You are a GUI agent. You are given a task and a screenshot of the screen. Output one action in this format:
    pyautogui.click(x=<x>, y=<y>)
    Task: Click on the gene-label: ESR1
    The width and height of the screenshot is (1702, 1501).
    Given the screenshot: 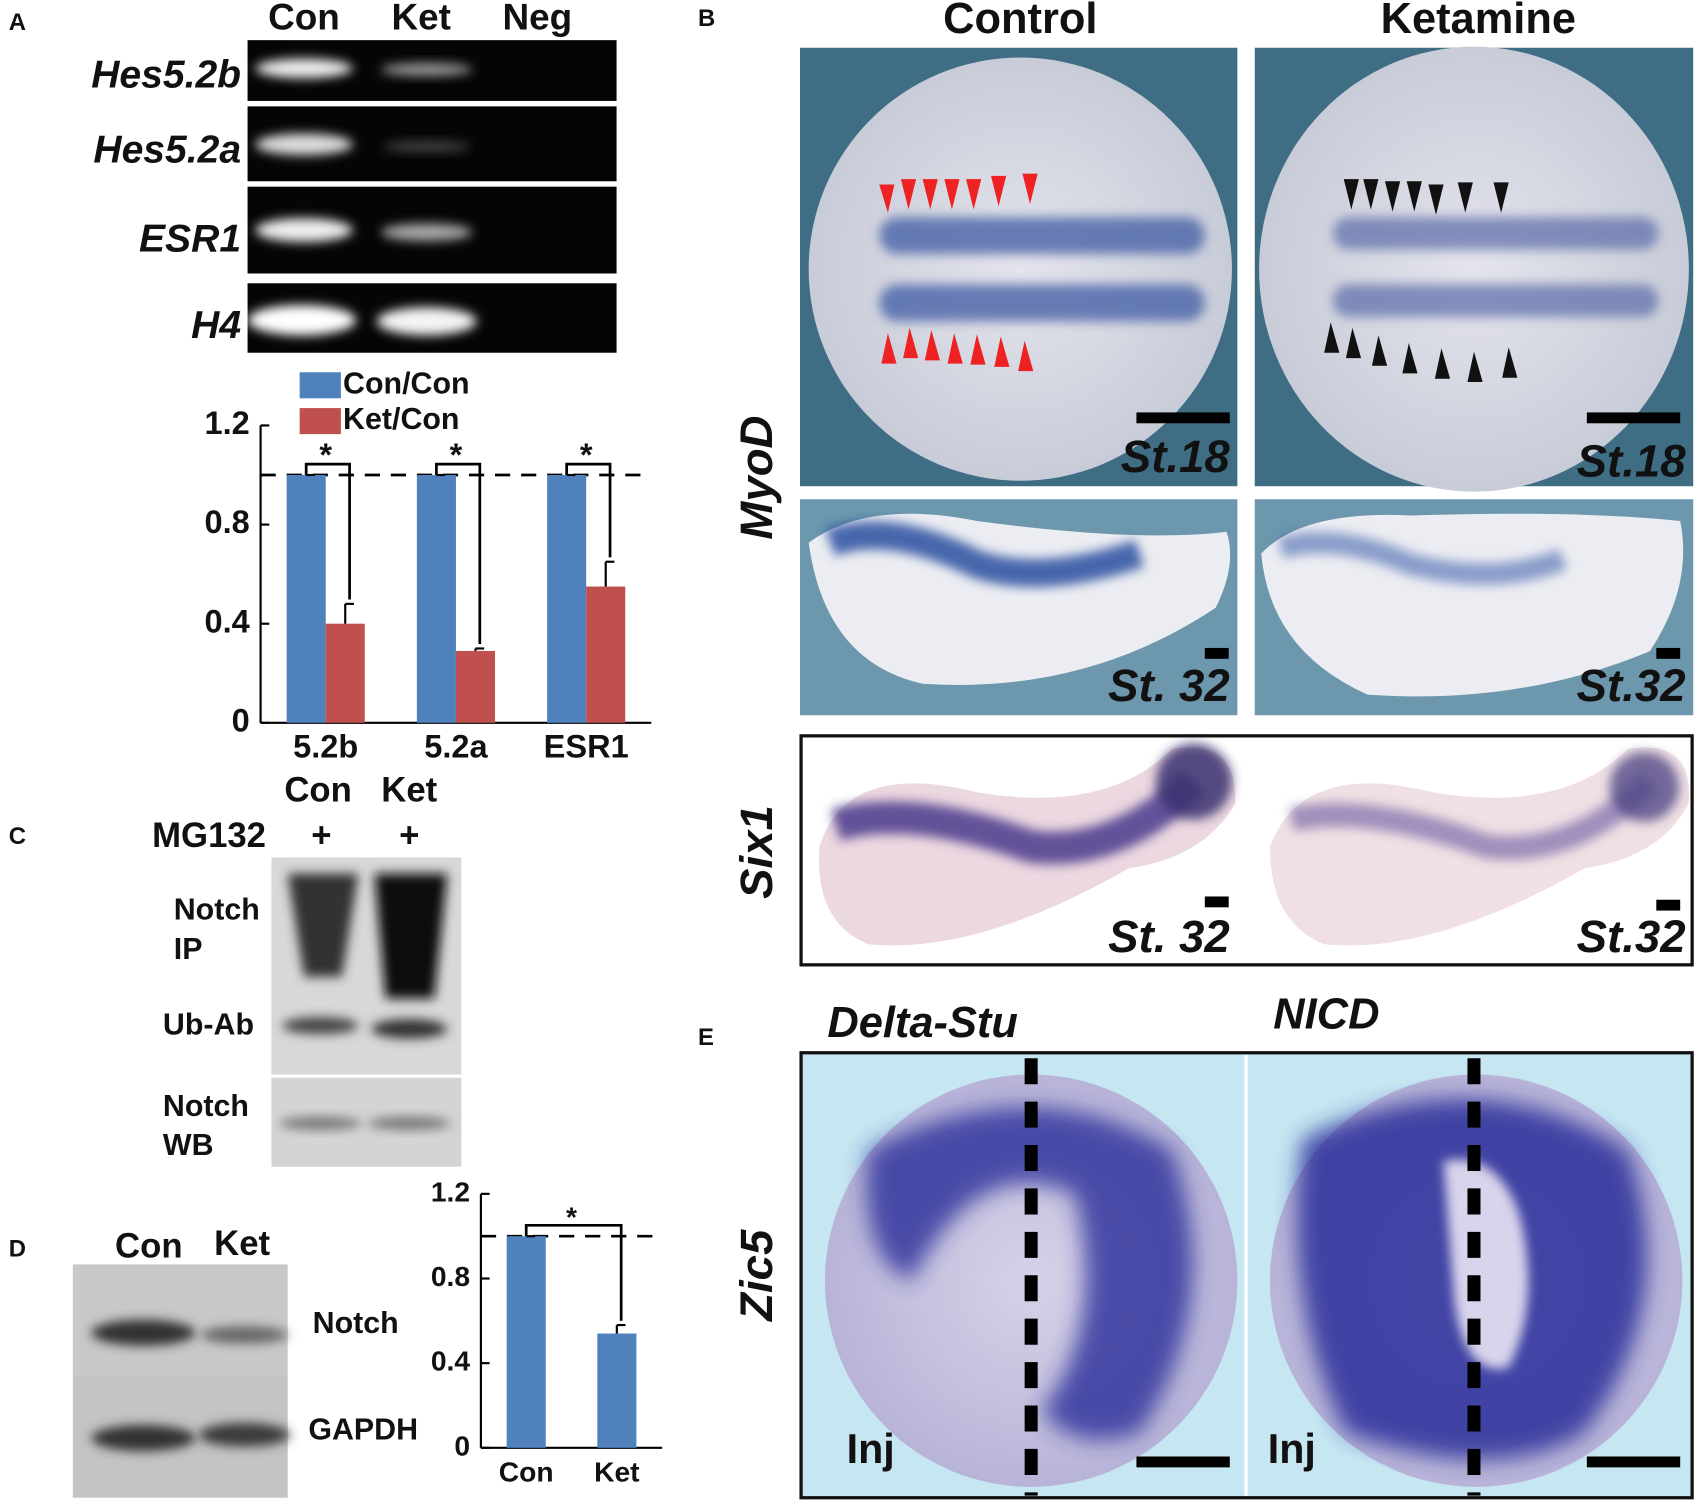 What is the action you would take?
    pyautogui.click(x=190, y=238)
    